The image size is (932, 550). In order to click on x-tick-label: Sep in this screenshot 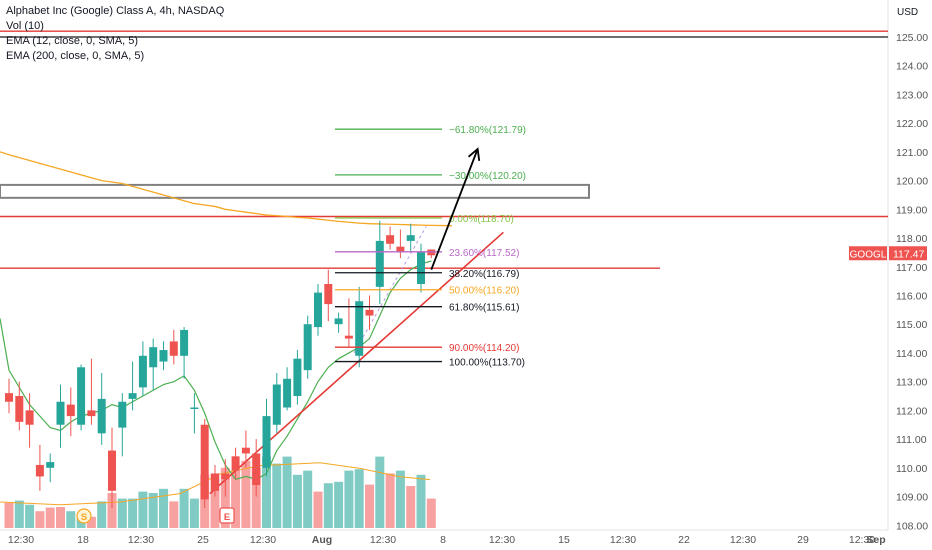, I will do `click(875, 540)`.